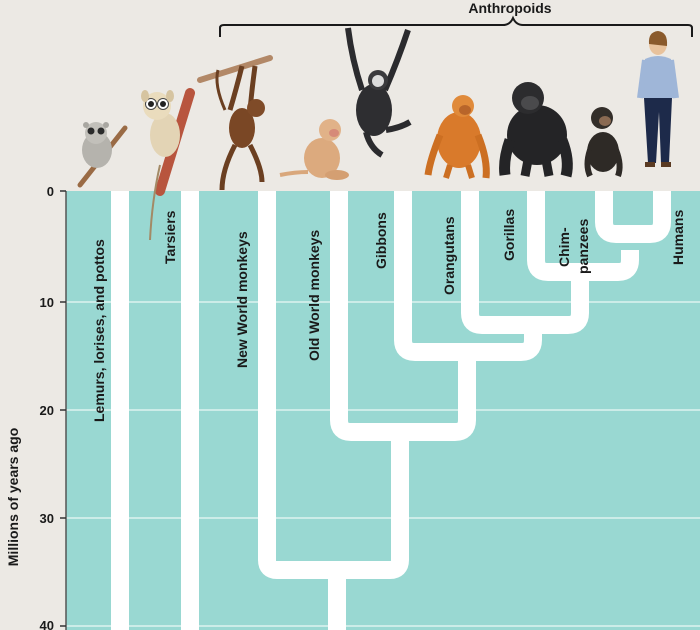  Describe the element at coordinates (47, 410) in the screenshot. I see `y-tick-20: 20` at that location.